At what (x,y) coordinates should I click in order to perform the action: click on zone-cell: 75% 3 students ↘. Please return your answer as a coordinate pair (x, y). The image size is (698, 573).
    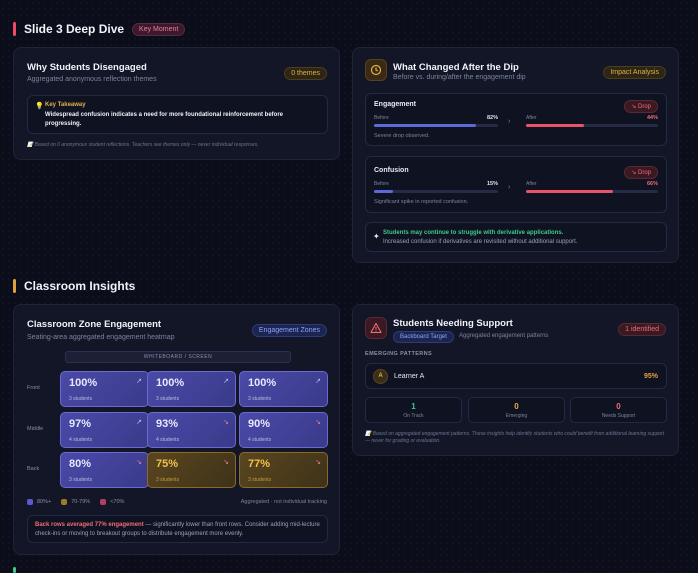
    Looking at the image, I should click on (191, 470).